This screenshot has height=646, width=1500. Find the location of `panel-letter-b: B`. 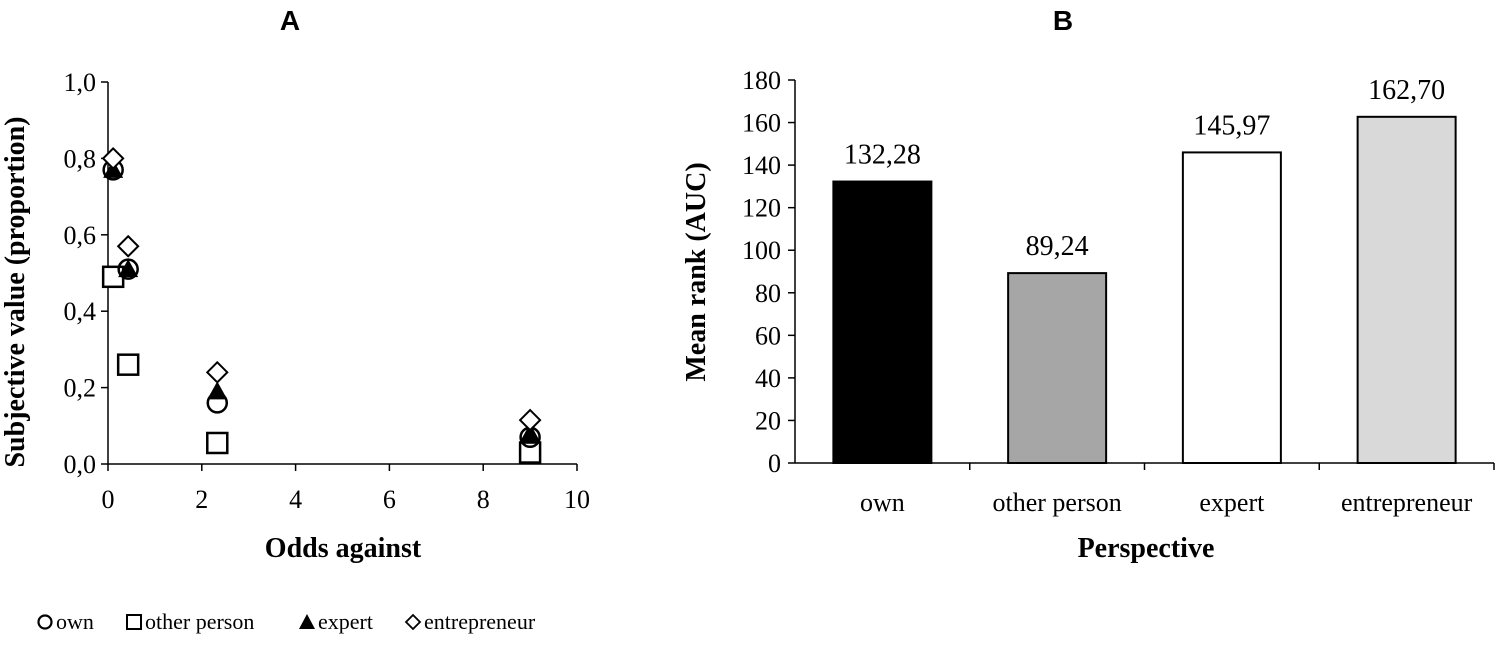

panel-letter-b: B is located at coordinates (1063, 20).